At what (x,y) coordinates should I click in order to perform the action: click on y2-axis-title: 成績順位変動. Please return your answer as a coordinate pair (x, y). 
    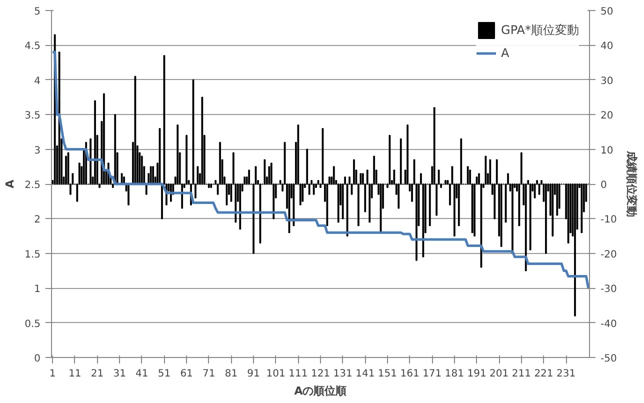
    Looking at the image, I should click on (631, 183).